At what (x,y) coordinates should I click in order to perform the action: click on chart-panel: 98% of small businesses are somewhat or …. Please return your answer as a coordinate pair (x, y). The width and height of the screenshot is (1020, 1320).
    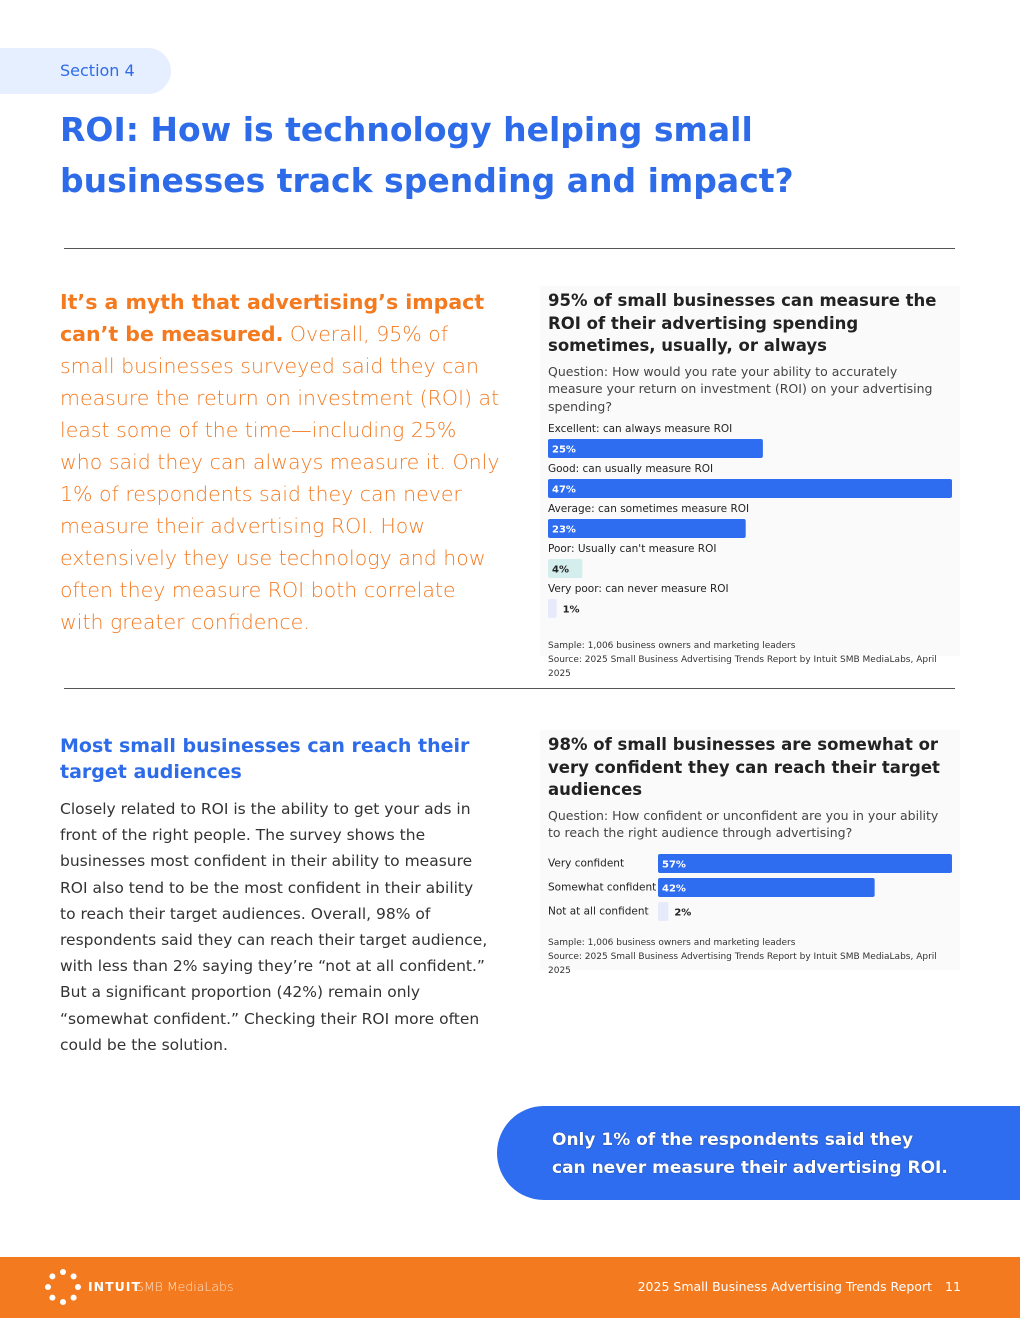
    Looking at the image, I should click on (750, 853).